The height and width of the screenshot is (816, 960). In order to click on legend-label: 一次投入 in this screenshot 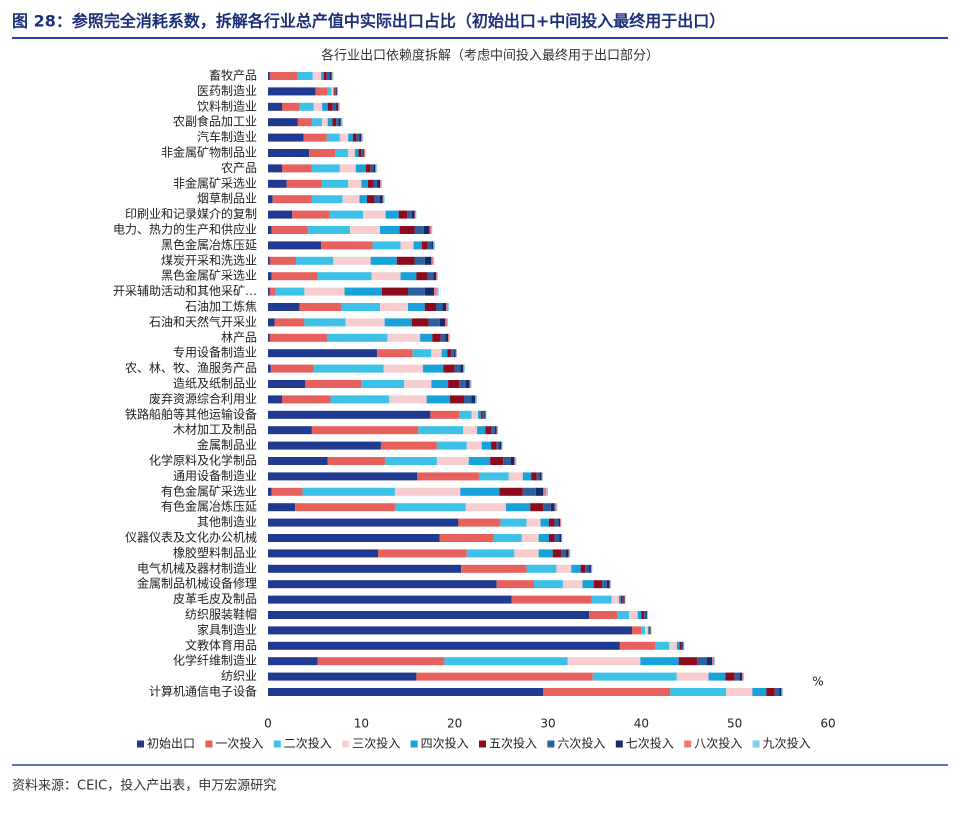, I will do `click(239, 743)`.